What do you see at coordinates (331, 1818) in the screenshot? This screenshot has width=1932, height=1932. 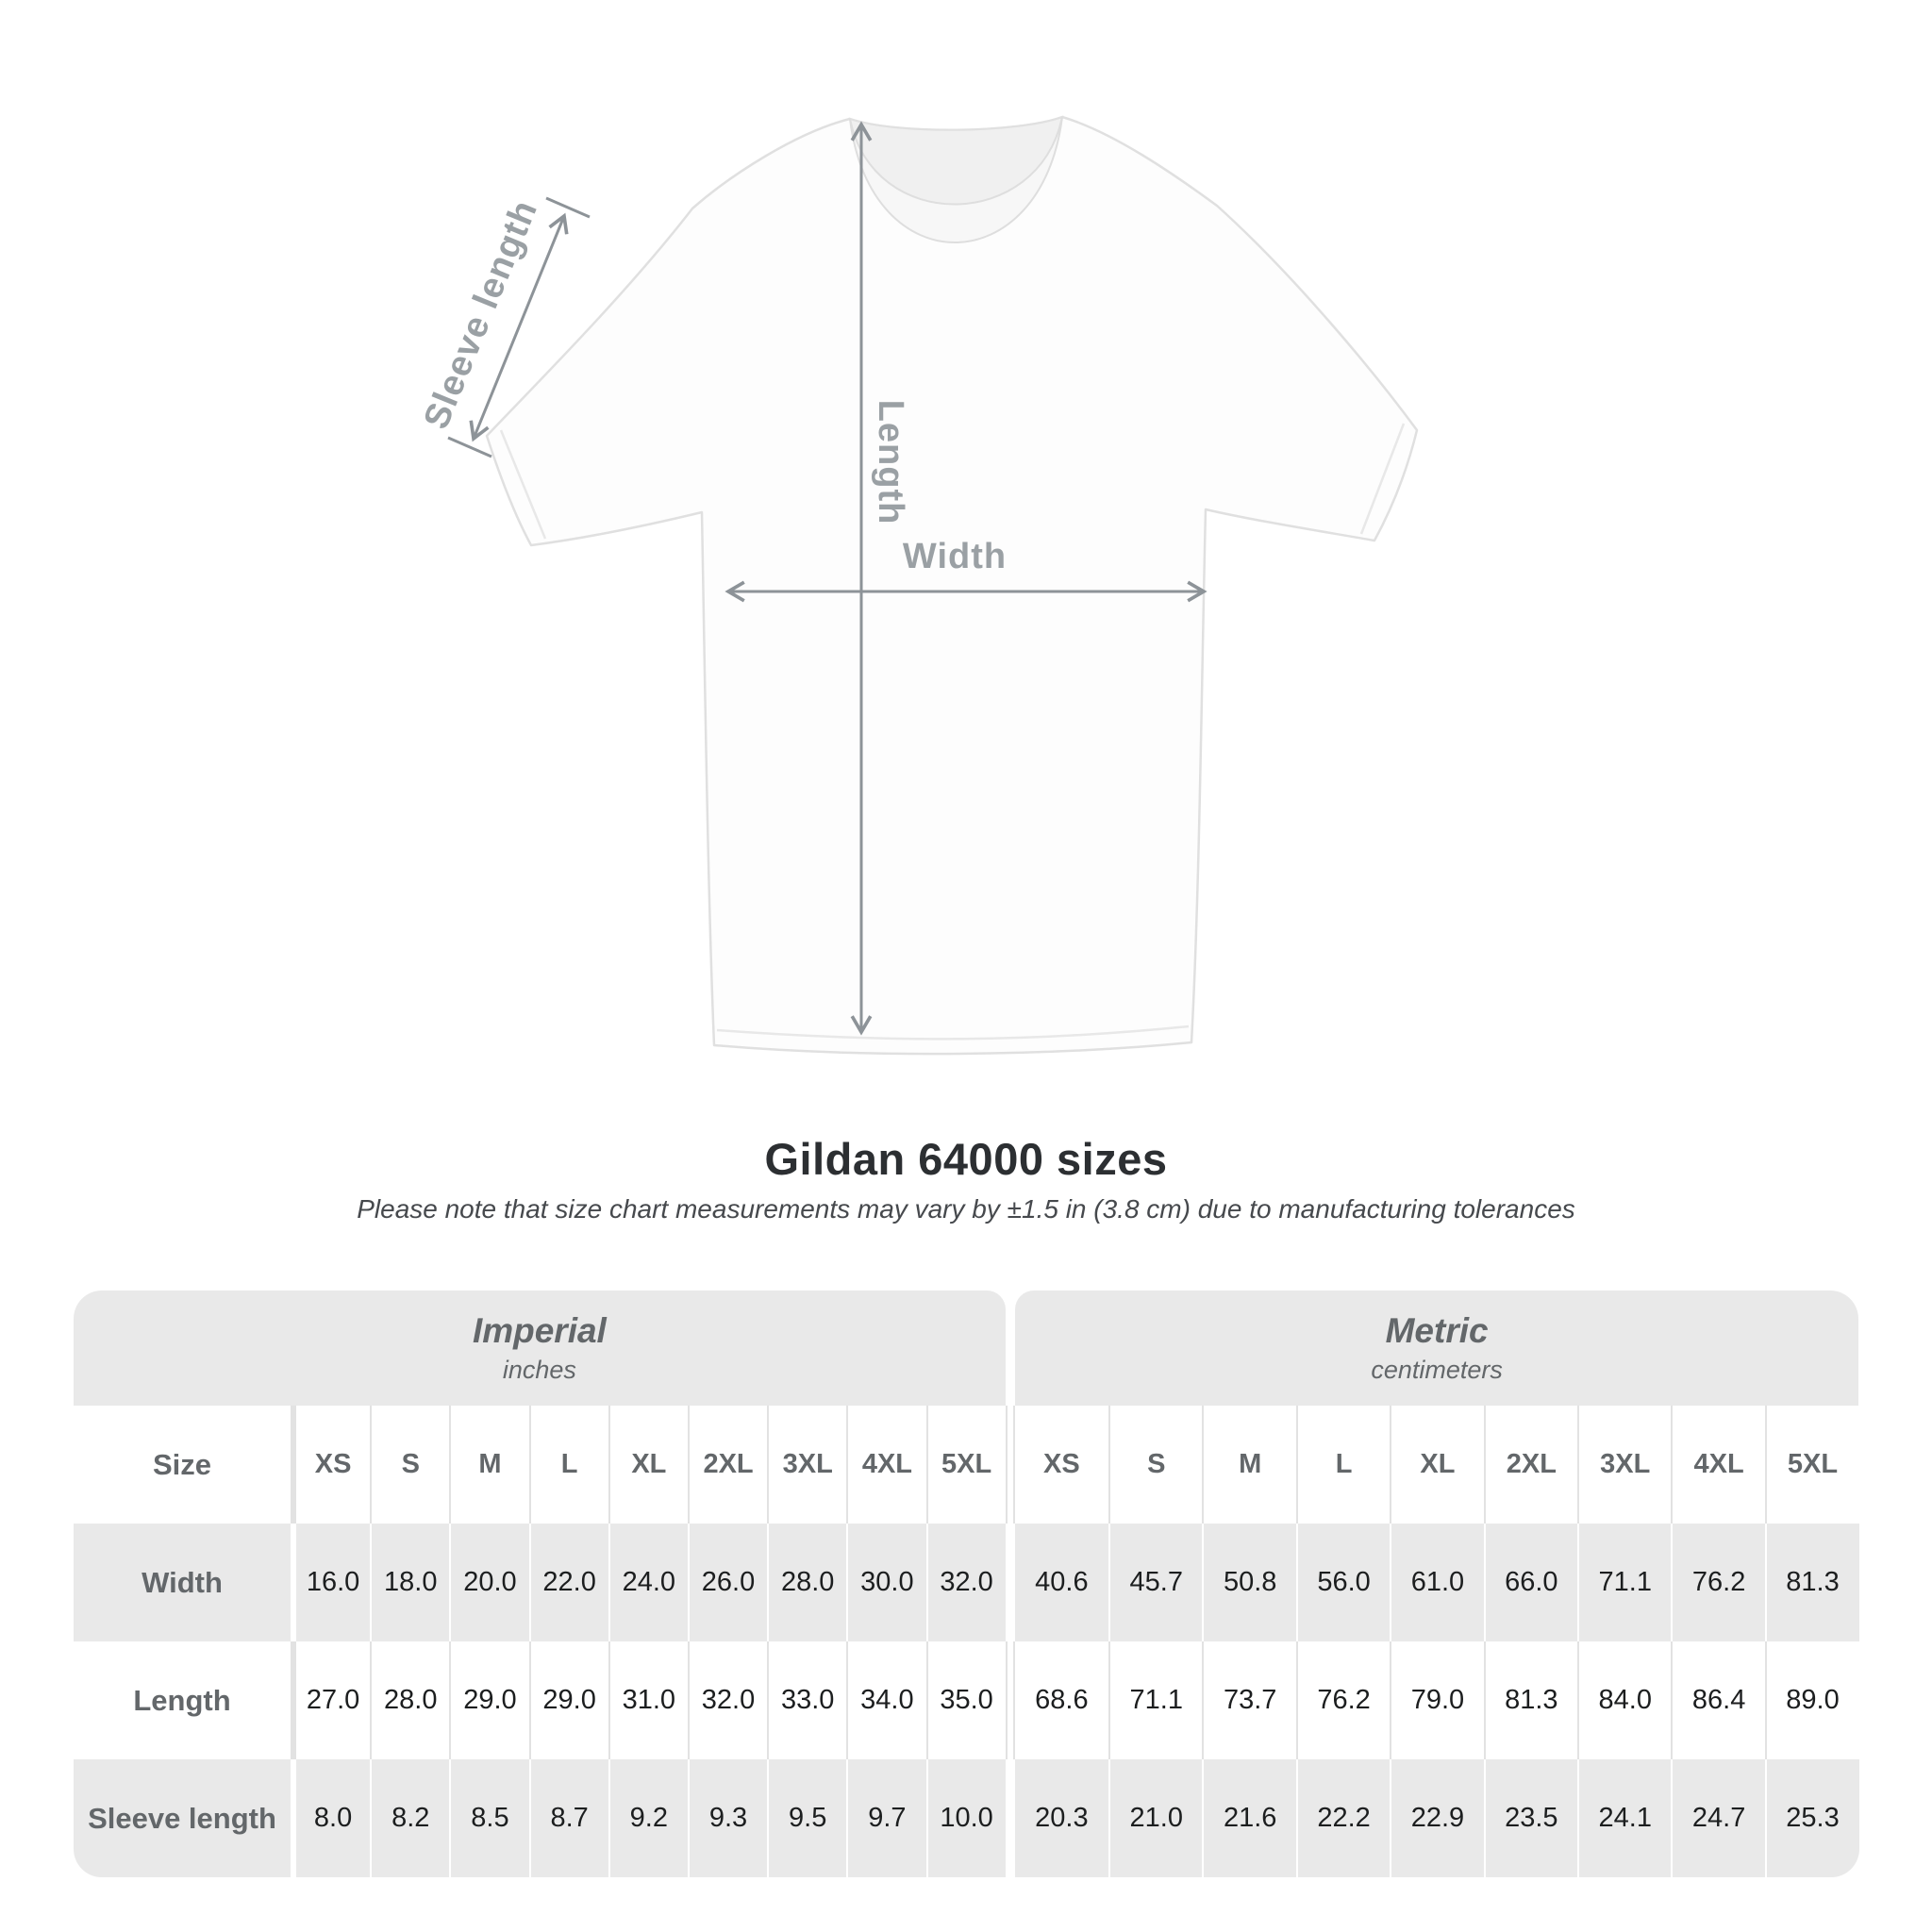 I see `measurement-value: 8.0` at bounding box center [331, 1818].